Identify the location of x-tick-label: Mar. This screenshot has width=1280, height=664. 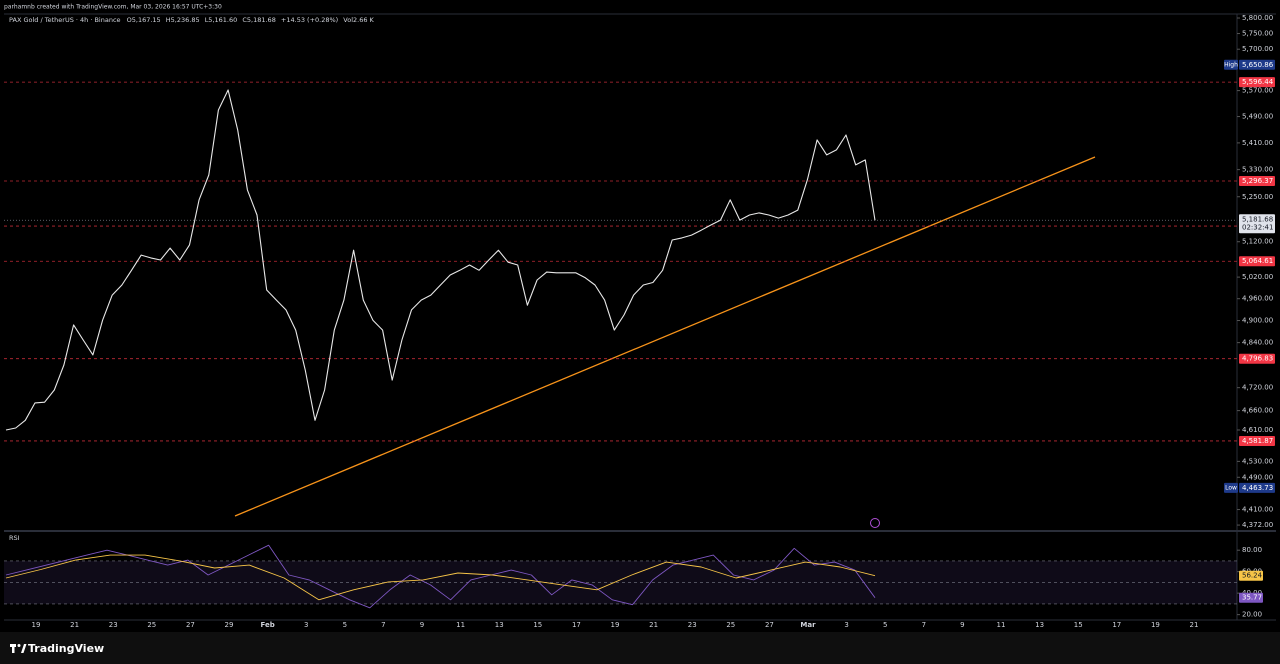
(808, 625).